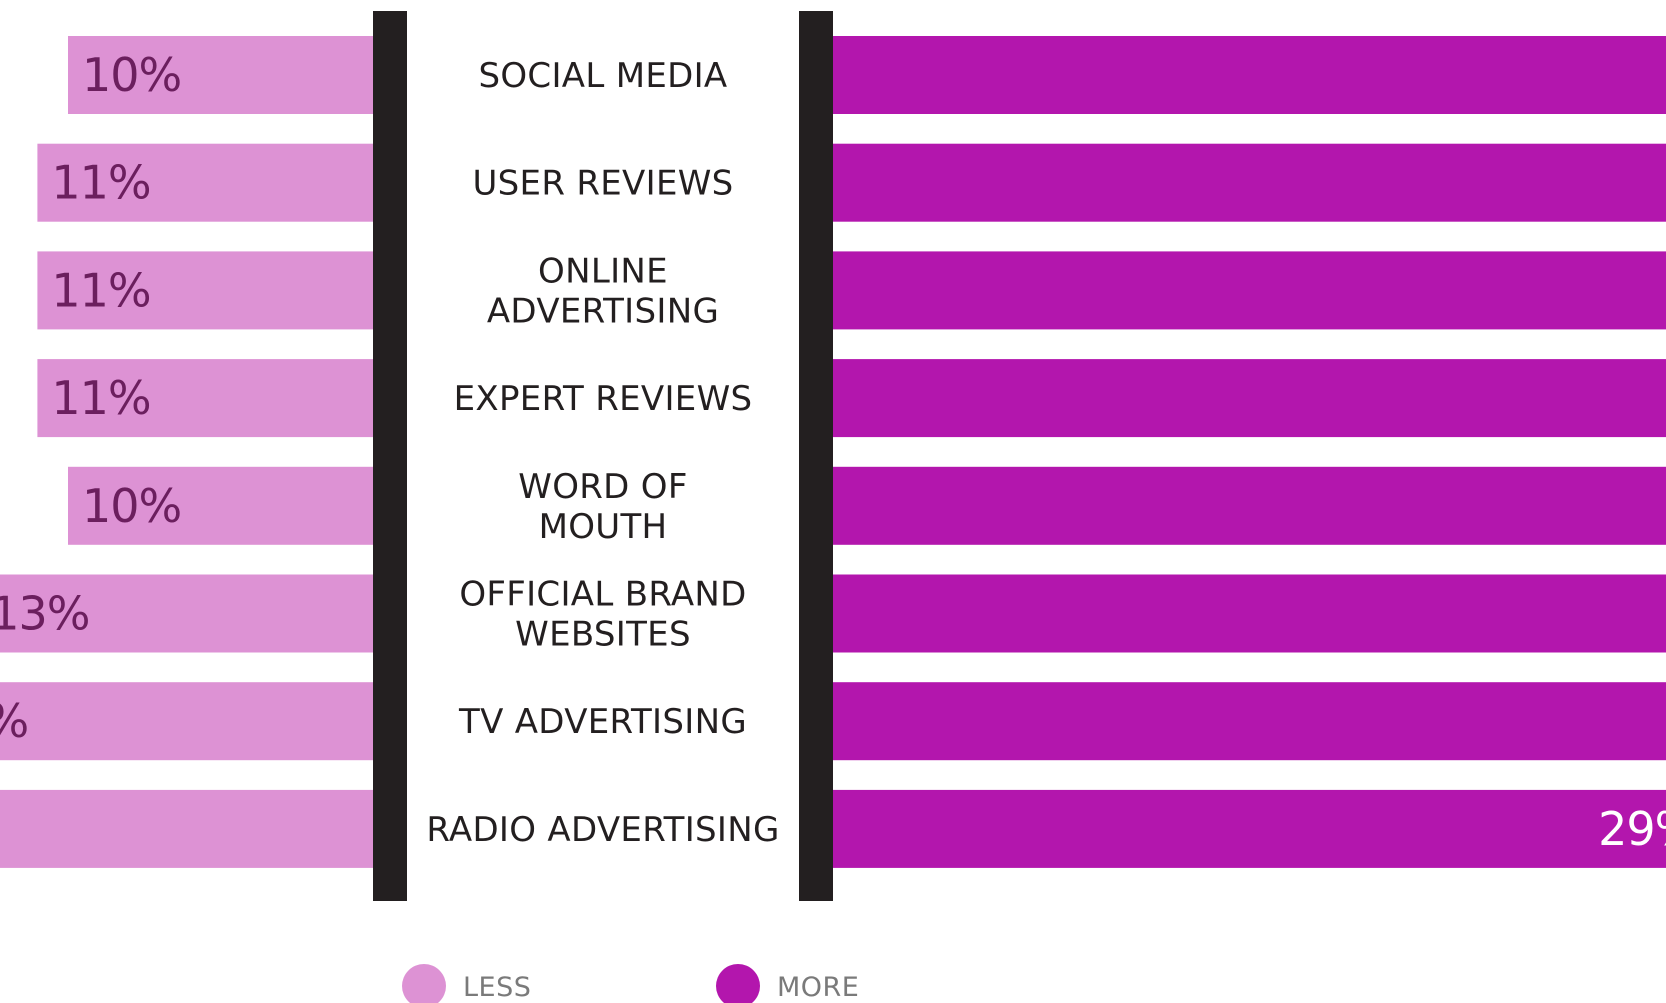 The height and width of the screenshot is (1003, 1666). I want to click on legend-label-less: LESS, so click(497, 987).